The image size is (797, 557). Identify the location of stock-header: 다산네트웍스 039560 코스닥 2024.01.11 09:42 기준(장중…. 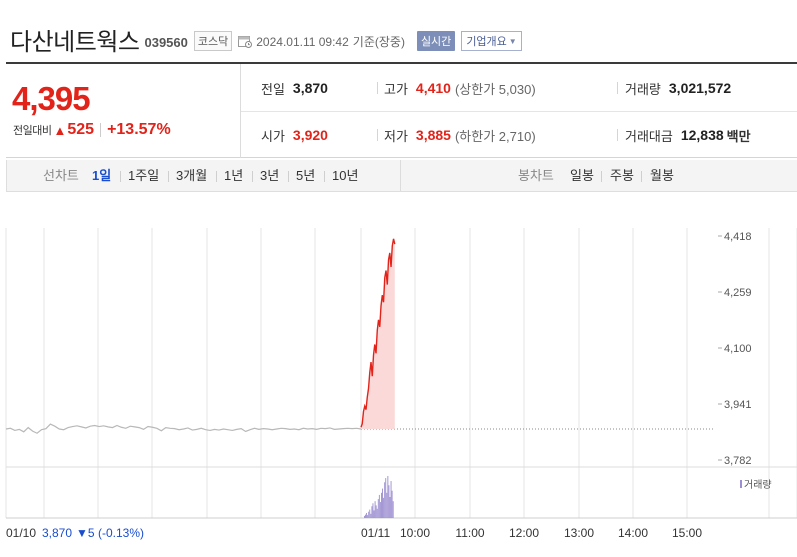
(266, 39).